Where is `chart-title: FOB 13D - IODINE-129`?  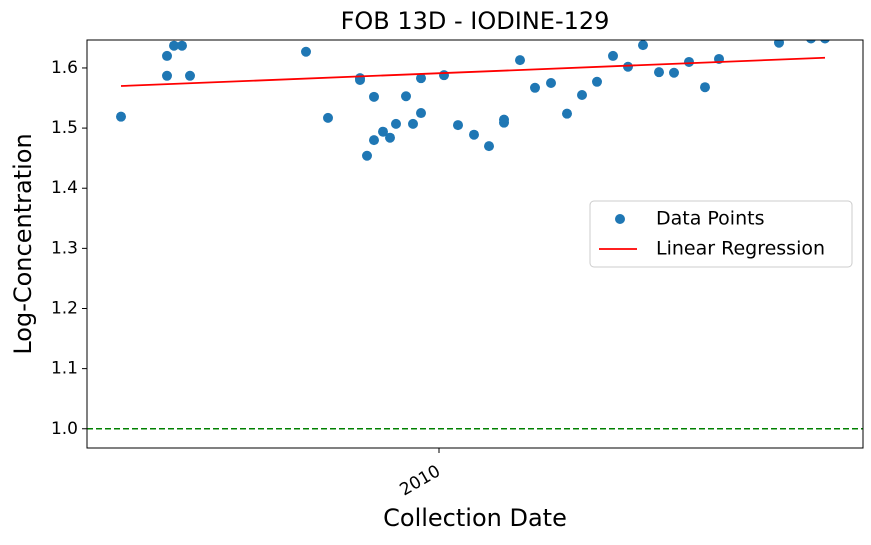
chart-title: FOB 13D - IODINE-129 is located at coordinates (475, 21).